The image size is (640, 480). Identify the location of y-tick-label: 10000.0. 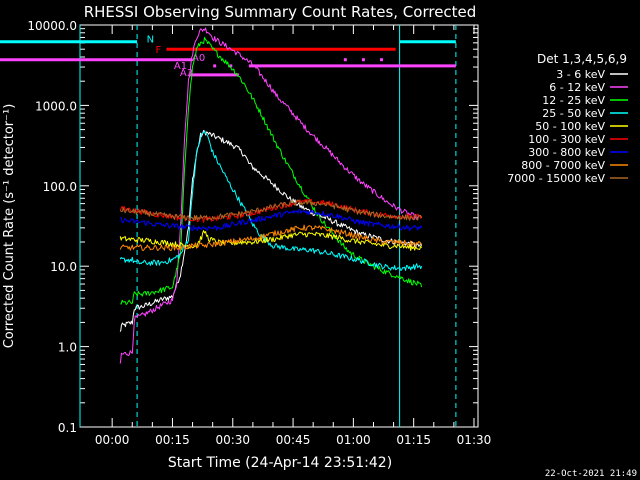
(52, 26).